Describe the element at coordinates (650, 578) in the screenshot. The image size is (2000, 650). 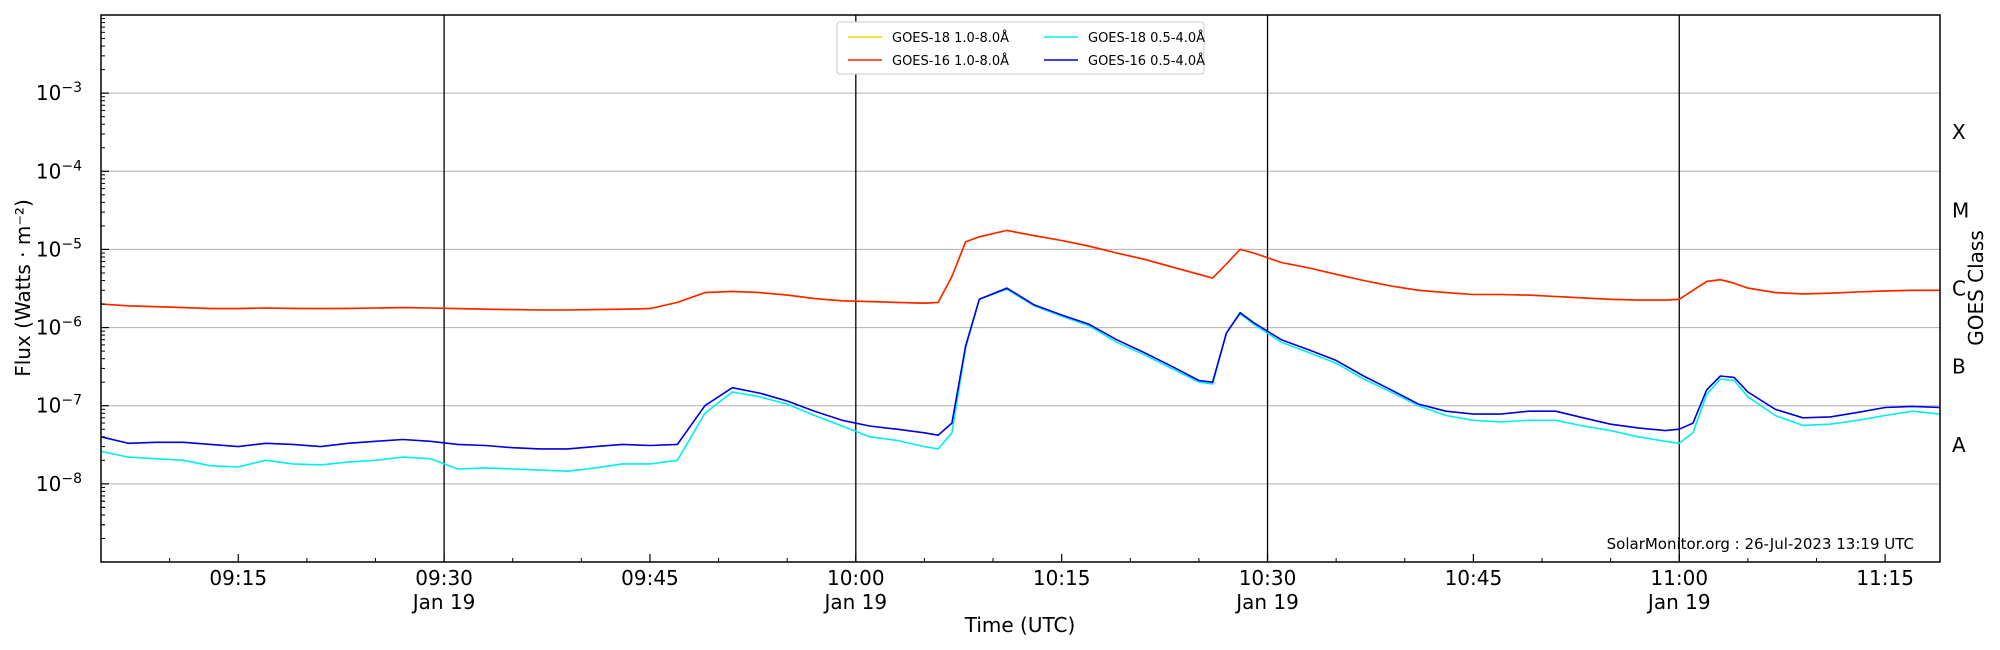
I see `x-tick-label: 09:45` at that location.